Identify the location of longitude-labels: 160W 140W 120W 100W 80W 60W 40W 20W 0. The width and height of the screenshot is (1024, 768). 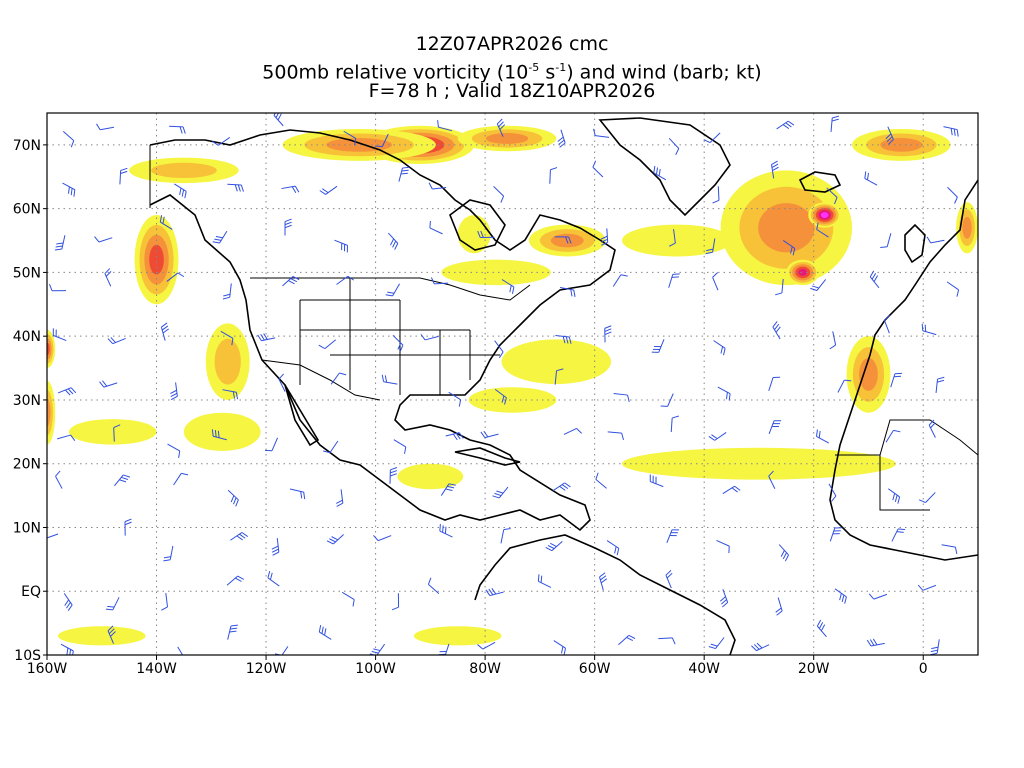
(477, 666).